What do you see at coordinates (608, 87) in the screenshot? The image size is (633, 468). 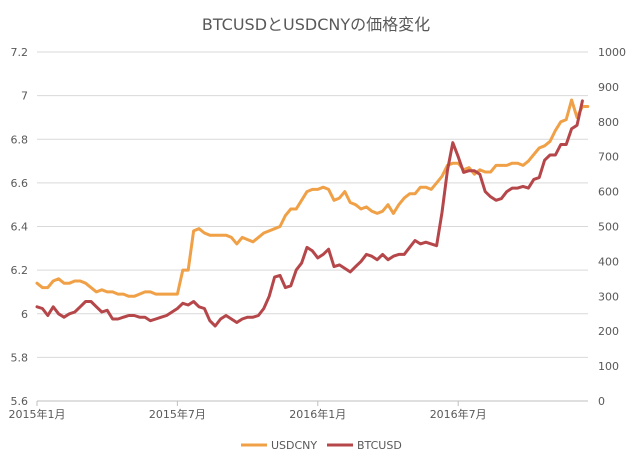 I see `y-right-tick-label: 900` at bounding box center [608, 87].